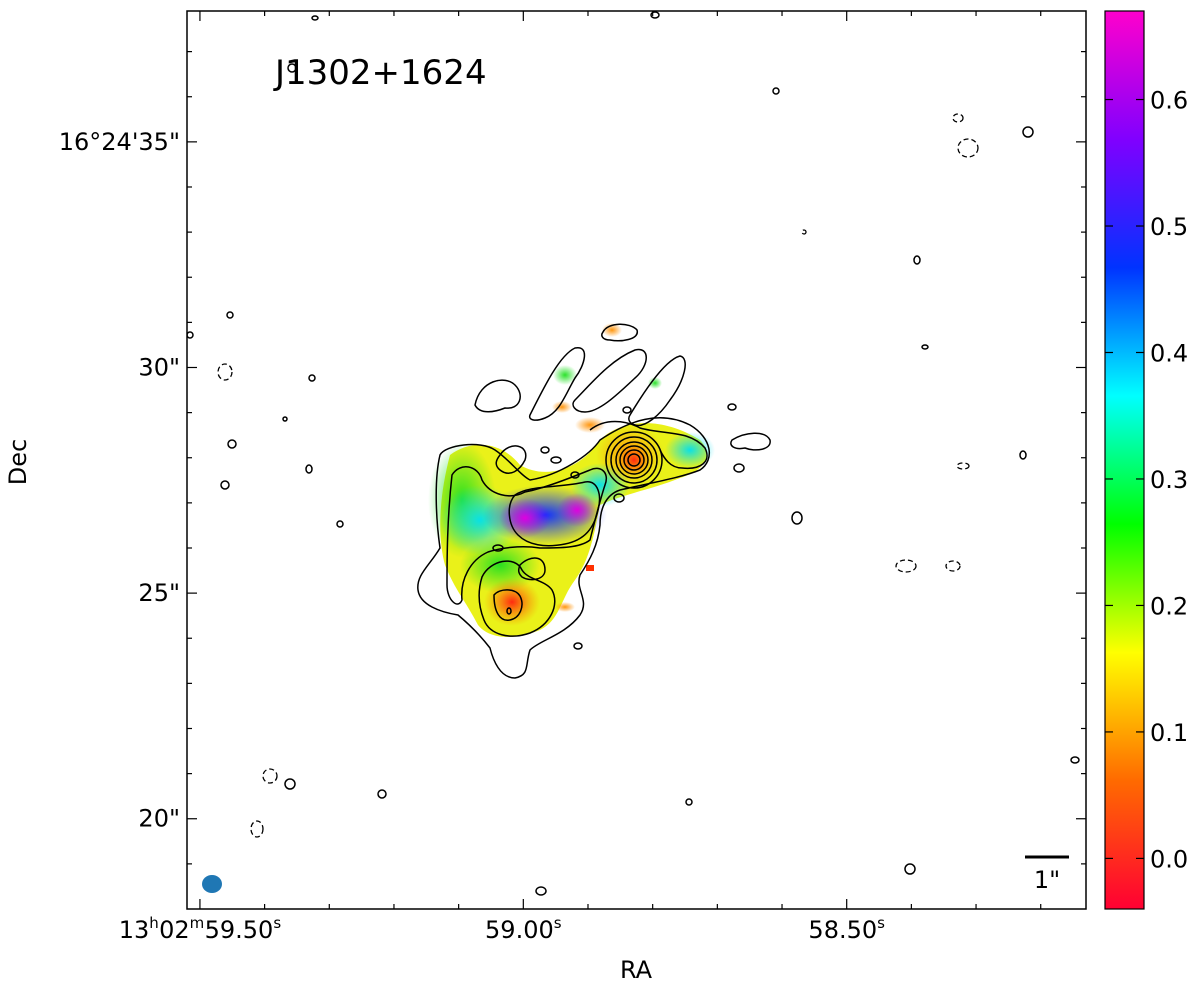 The height and width of the screenshot is (987, 1200). I want to click on scale-bar-label: 1", so click(1047, 880).